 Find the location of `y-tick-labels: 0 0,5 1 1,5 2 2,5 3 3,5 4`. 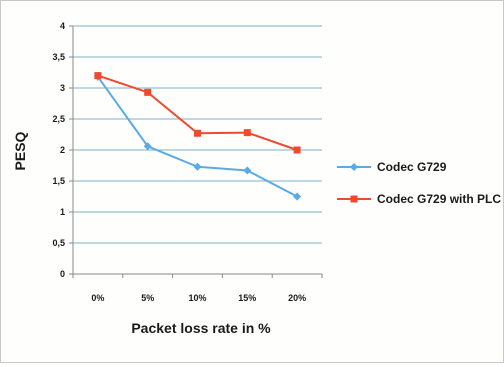

y-tick-labels: 0 0,5 1 1,5 2 2,5 3 3,5 4 is located at coordinates (58, 150).